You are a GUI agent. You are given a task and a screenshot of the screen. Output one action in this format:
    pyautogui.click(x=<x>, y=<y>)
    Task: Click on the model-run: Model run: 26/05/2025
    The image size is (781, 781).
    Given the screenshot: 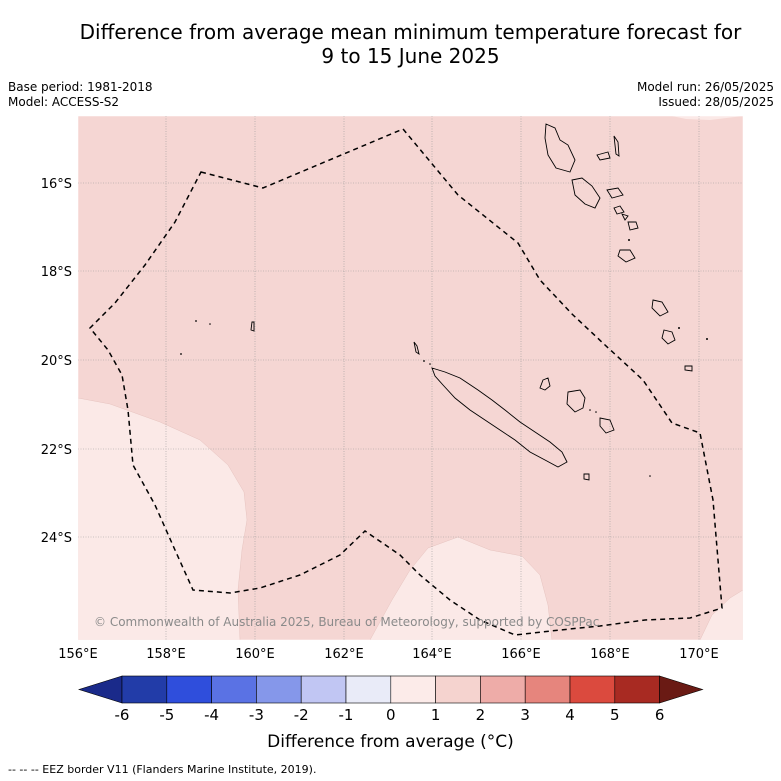 What is the action you would take?
    pyautogui.click(x=705, y=87)
    